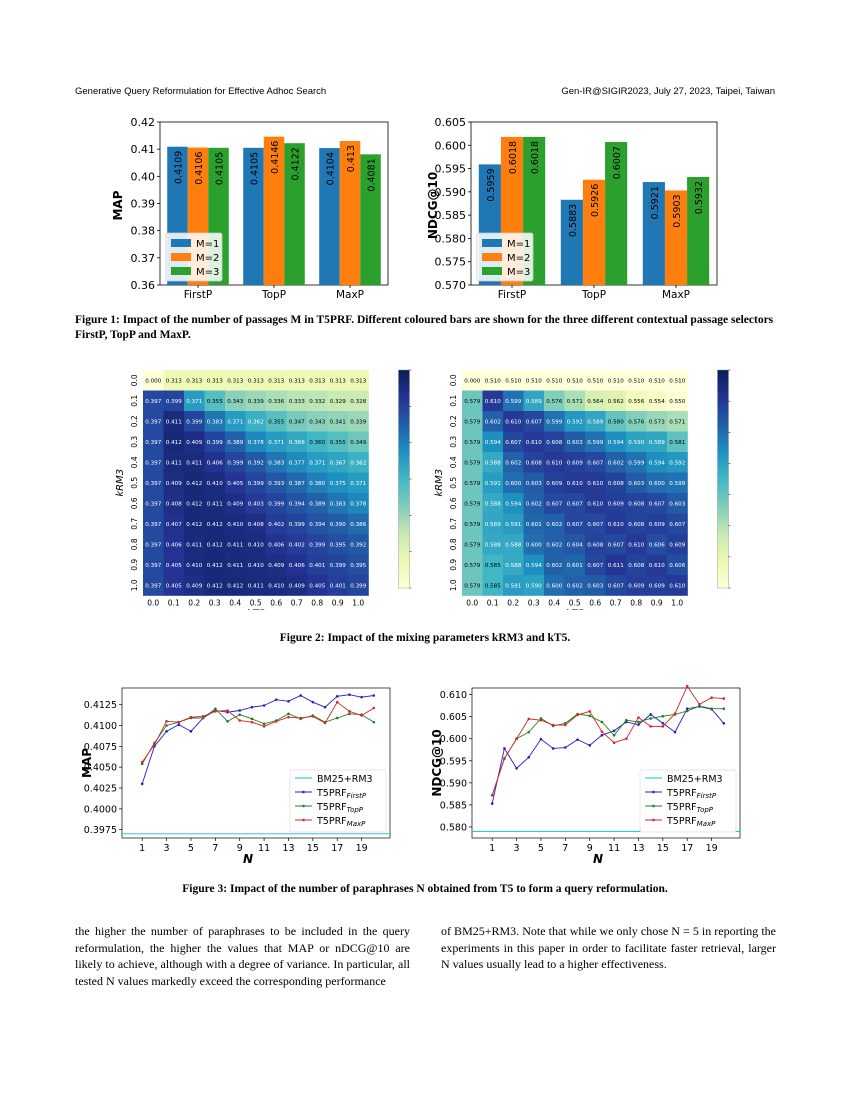 The image size is (850, 1100). Describe the element at coordinates (220, 168) in the screenshot. I see `bar-data-label: 0.4105` at that location.